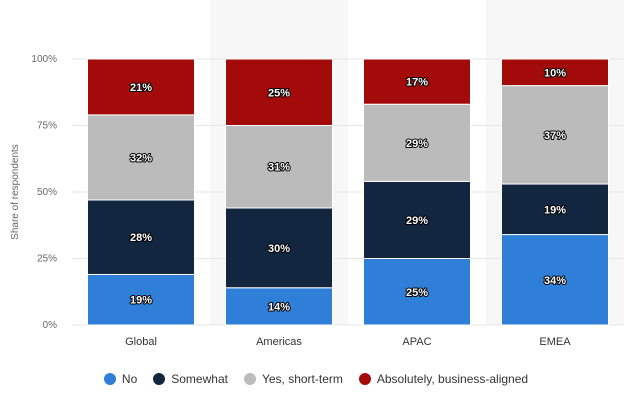 The image size is (632, 405). I want to click on data-label: 30%, so click(279, 249).